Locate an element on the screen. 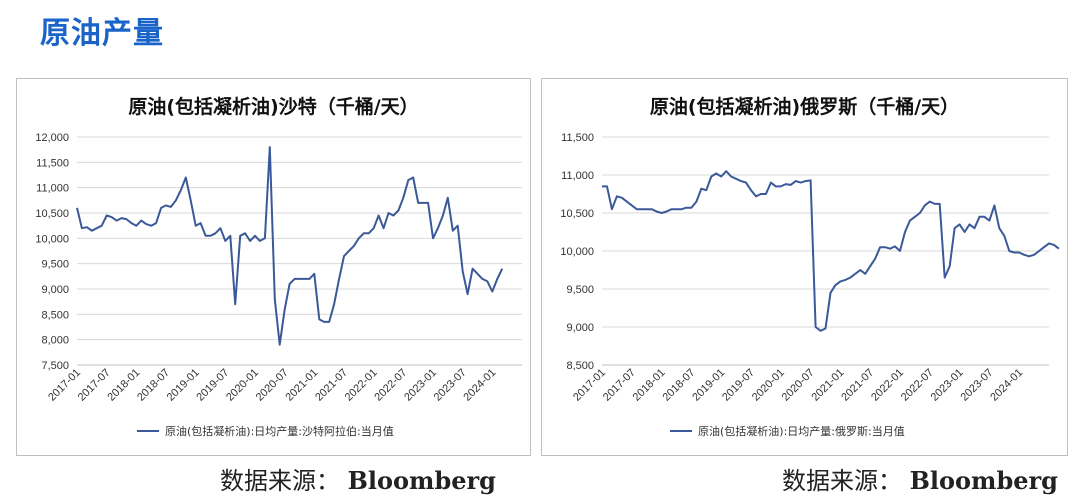 This screenshot has height=500, width=1080. series-line is located at coordinates (831, 251).